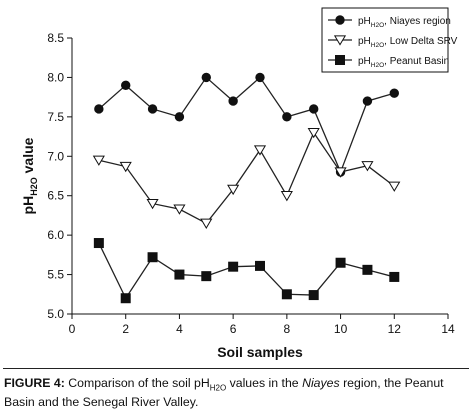 The width and height of the screenshot is (472, 410). I want to click on y-tick-label-4: 7.0, so click(55, 156).